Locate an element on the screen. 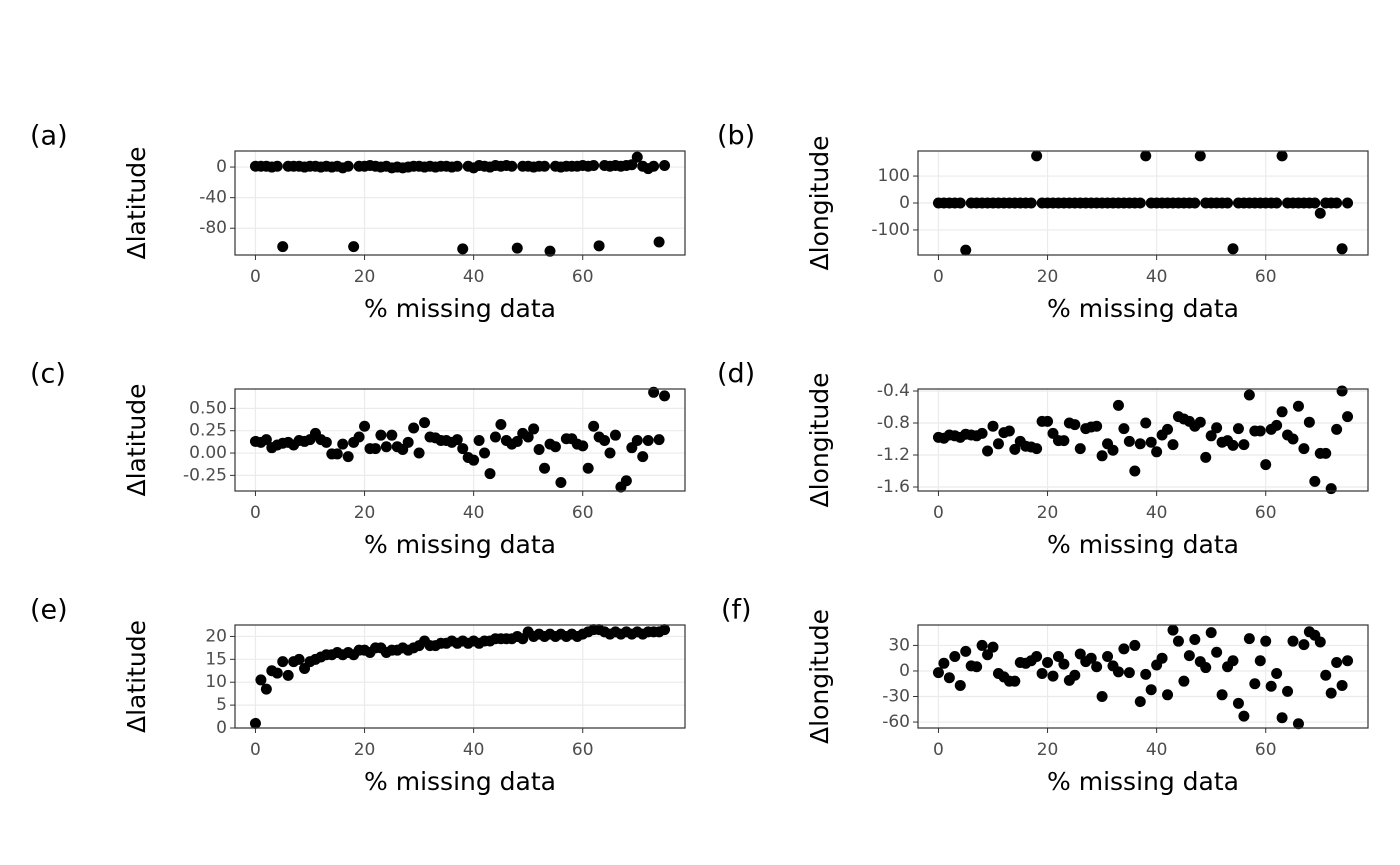  panel-tag: (d) is located at coordinates (736, 374).